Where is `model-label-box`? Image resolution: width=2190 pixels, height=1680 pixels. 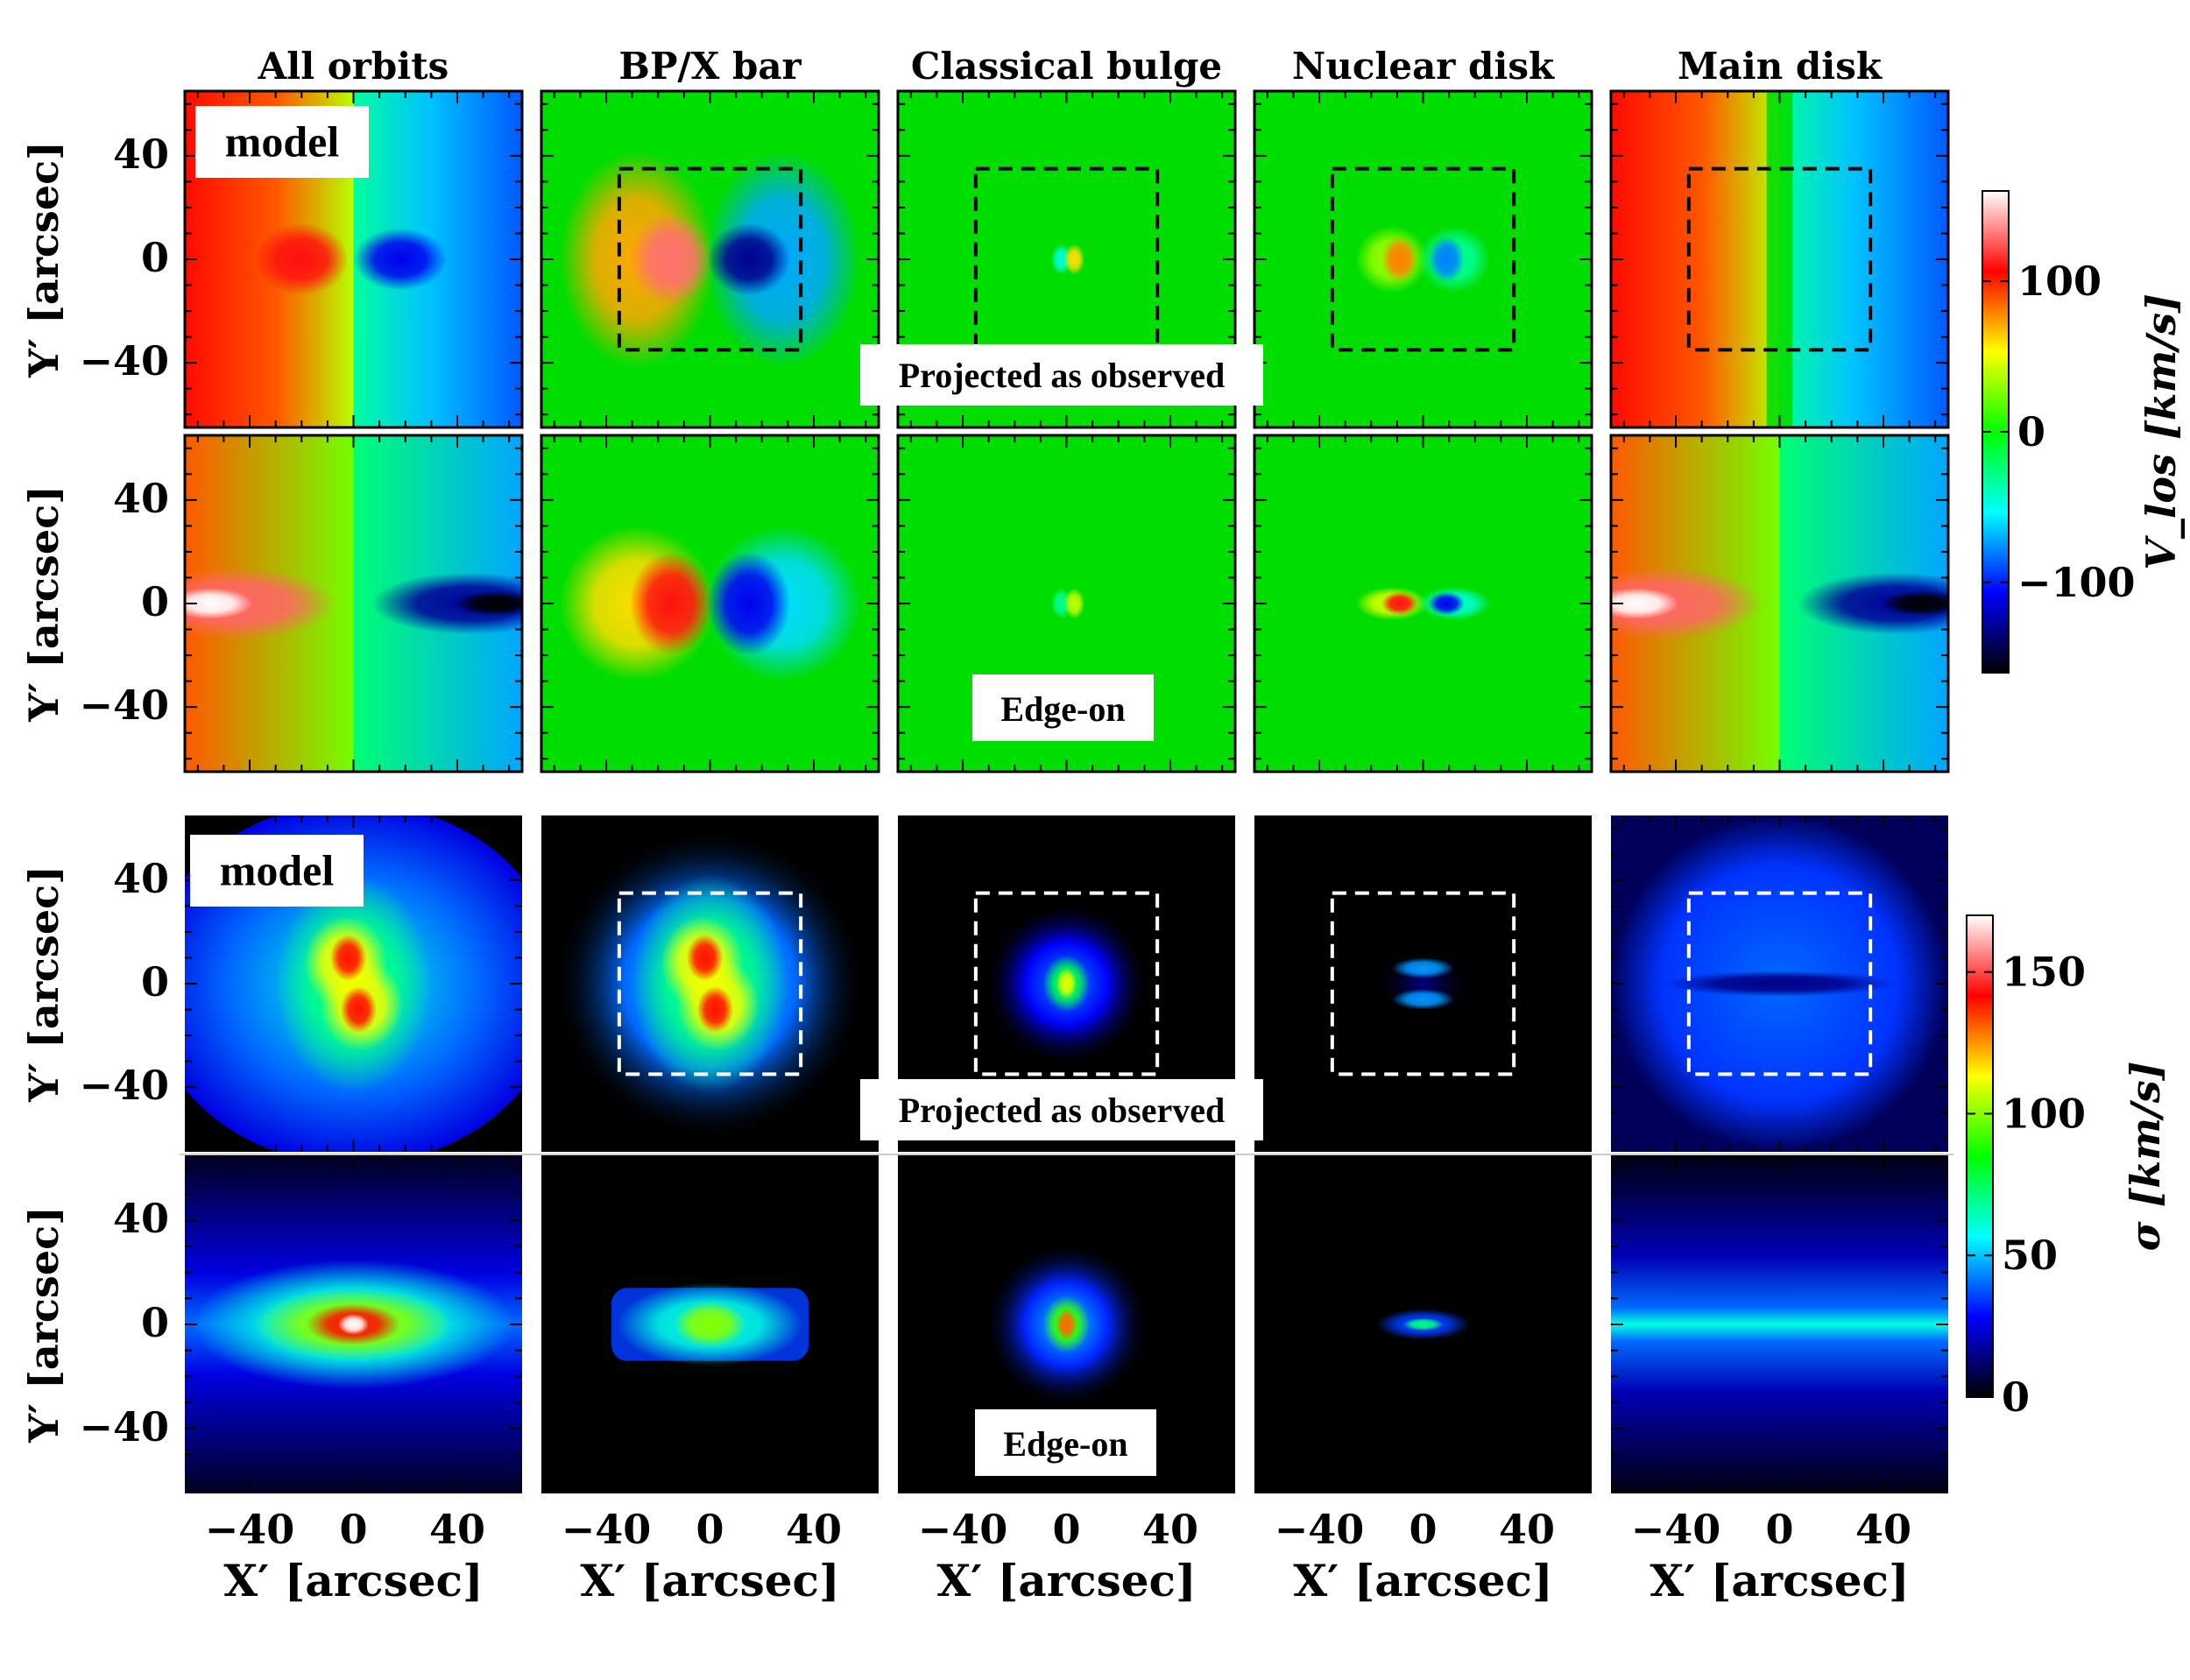 model-label-box is located at coordinates (277, 871).